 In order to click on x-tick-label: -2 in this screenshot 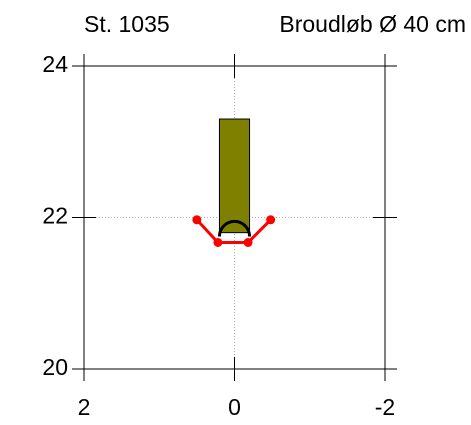, I will do `click(385, 407)`.